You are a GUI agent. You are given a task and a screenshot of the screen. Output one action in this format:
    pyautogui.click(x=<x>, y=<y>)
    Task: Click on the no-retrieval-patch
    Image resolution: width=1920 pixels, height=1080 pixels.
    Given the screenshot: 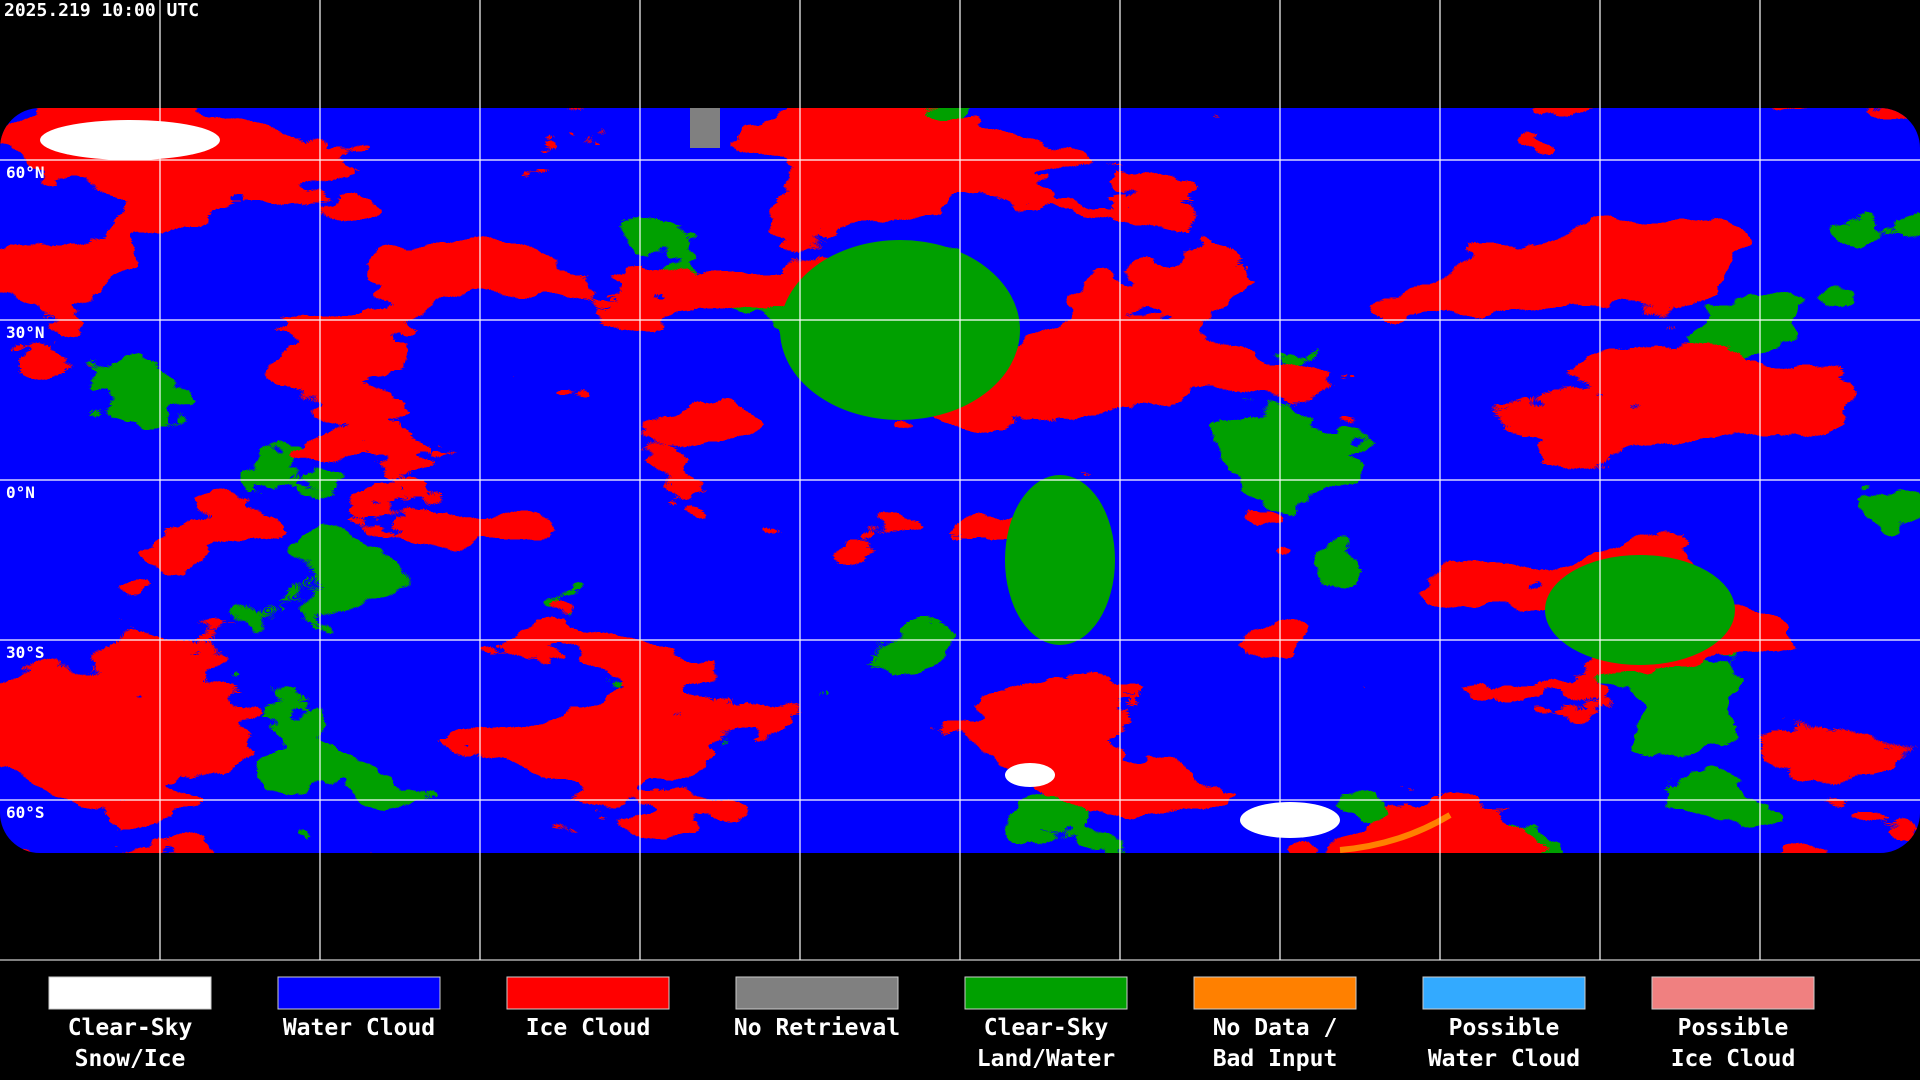 What is the action you would take?
    pyautogui.click(x=705, y=128)
    